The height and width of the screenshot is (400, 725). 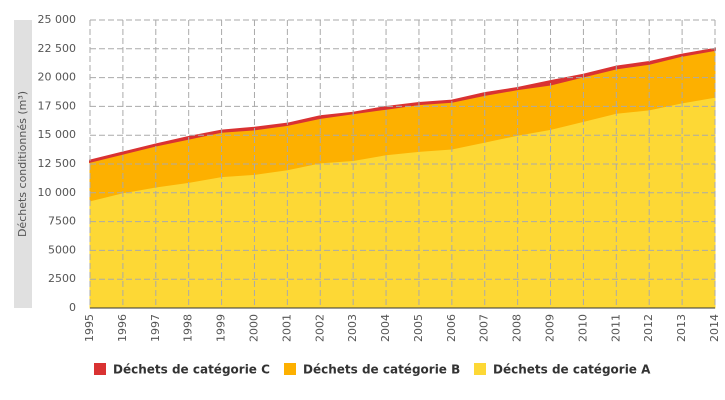 What do you see at coordinates (517, 328) in the screenshot?
I see `x-tick-label: 2008` at bounding box center [517, 328].